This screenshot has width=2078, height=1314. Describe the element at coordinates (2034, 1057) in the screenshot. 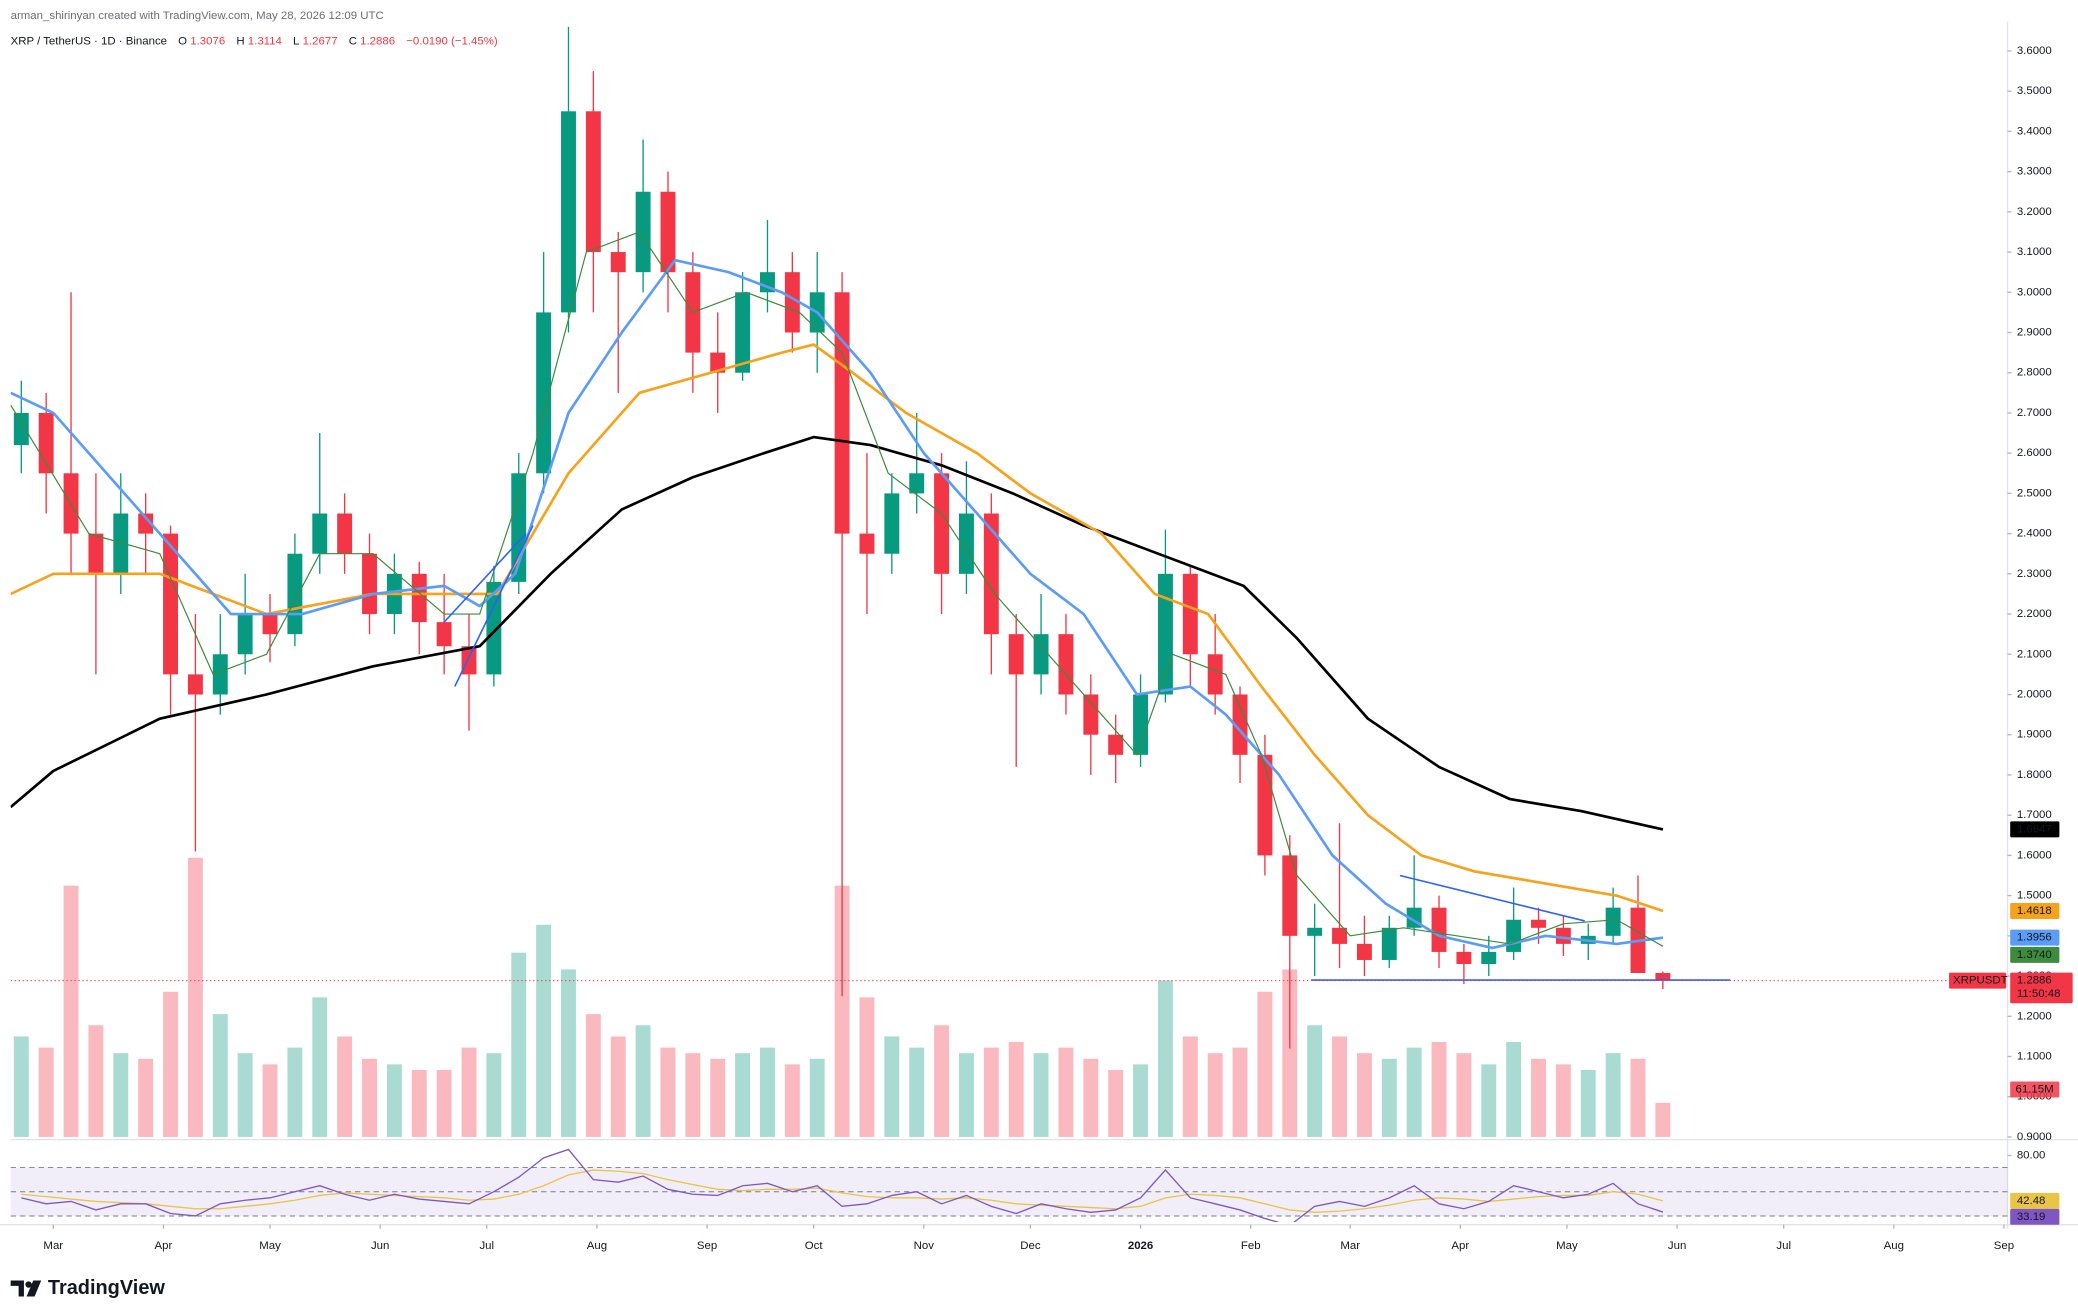

I see `y-tick-label: 1.1000` at that location.